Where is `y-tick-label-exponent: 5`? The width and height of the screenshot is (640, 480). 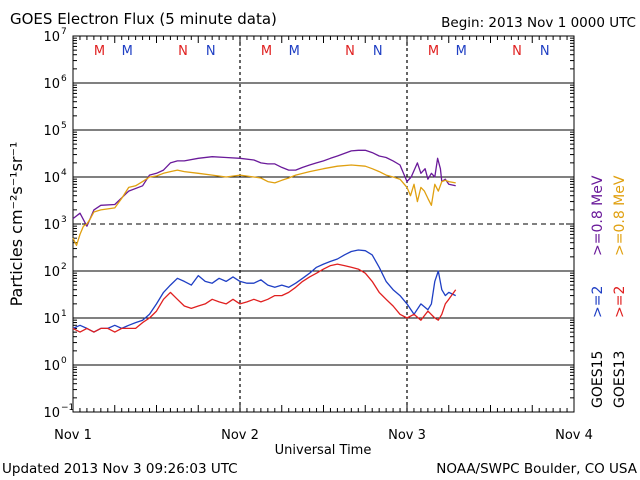
y-tick-label-exponent: 5 is located at coordinates (64, 126).